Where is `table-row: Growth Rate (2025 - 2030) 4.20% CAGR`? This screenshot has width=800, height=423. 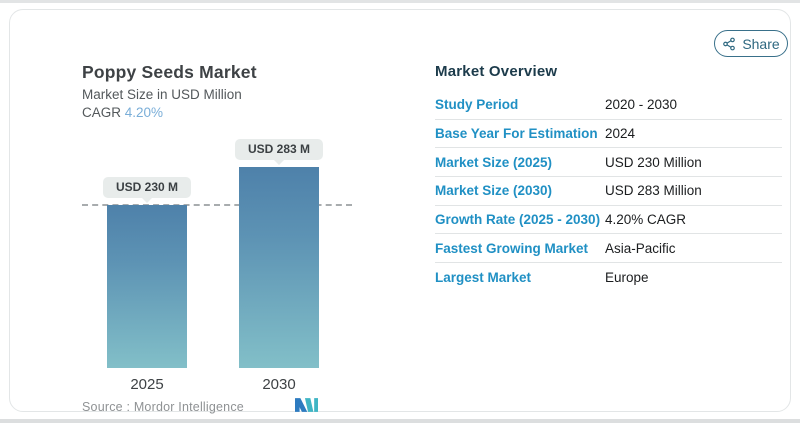 table-row: Growth Rate (2025 - 2030) 4.20% CAGR is located at coordinates (608, 220).